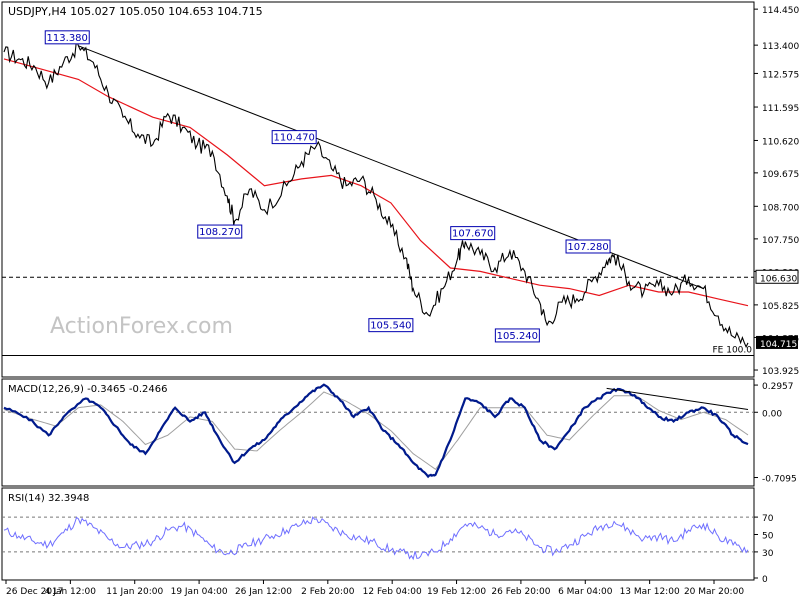  Describe the element at coordinates (35, 592) in the screenshot. I see `time-tick-label: 26 Dec 2017` at that location.